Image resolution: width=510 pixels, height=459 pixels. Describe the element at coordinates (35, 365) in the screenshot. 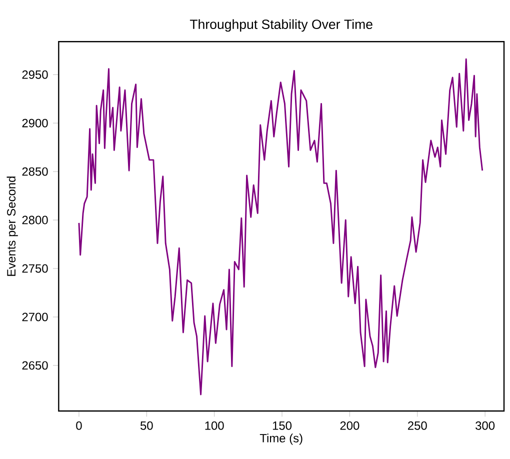

I see `y-tick-label: 2650` at that location.